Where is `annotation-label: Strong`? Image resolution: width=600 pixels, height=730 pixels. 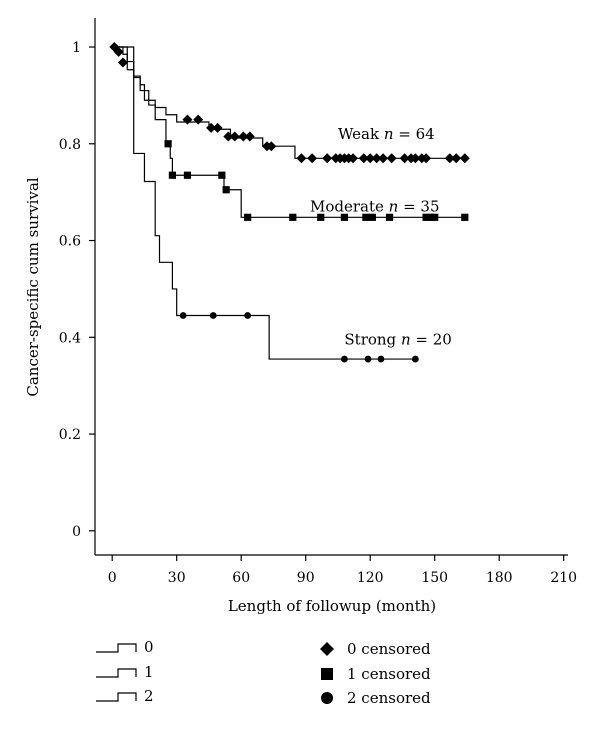 annotation-label: Strong is located at coordinates (372, 340).